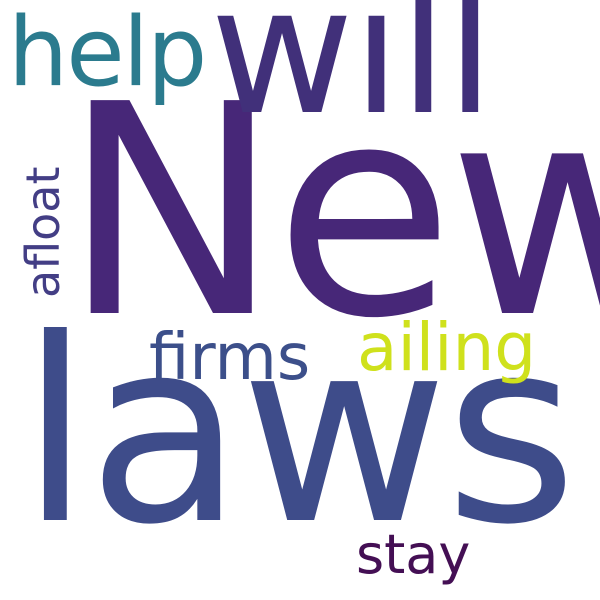  What do you see at coordinates (413, 554) in the screenshot?
I see `word-stay: stay` at bounding box center [413, 554].